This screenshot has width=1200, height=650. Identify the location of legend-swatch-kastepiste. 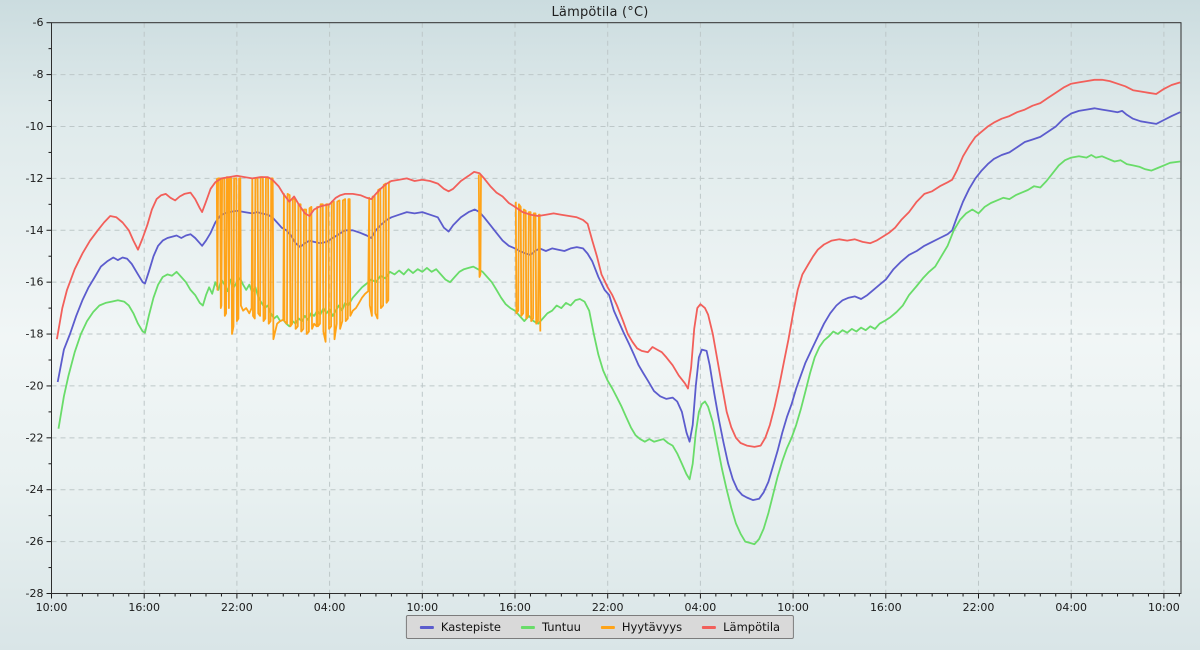
(426, 627).